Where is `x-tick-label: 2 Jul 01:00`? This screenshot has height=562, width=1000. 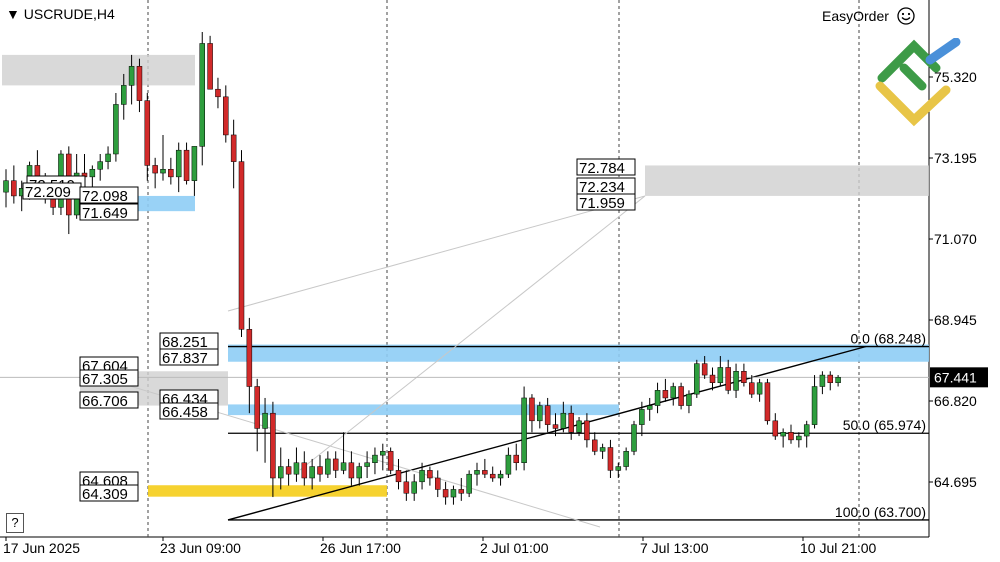 x-tick-label: 2 Jul 01:00 is located at coordinates (514, 548).